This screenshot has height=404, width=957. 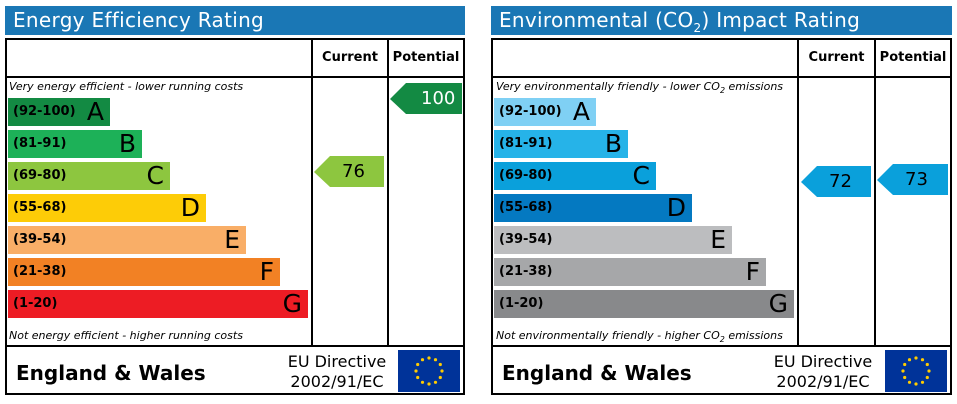 What do you see at coordinates (722, 91) in the screenshot?
I see `environmental-top-note-sub: 2` at bounding box center [722, 91].